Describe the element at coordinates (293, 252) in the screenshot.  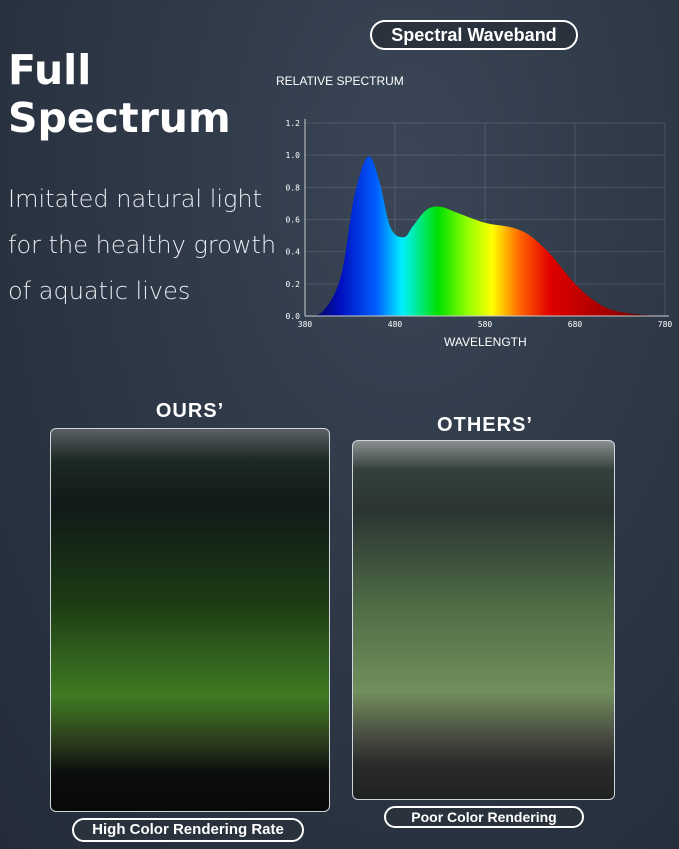
I see `y-tick-label: 0.4` at that location.